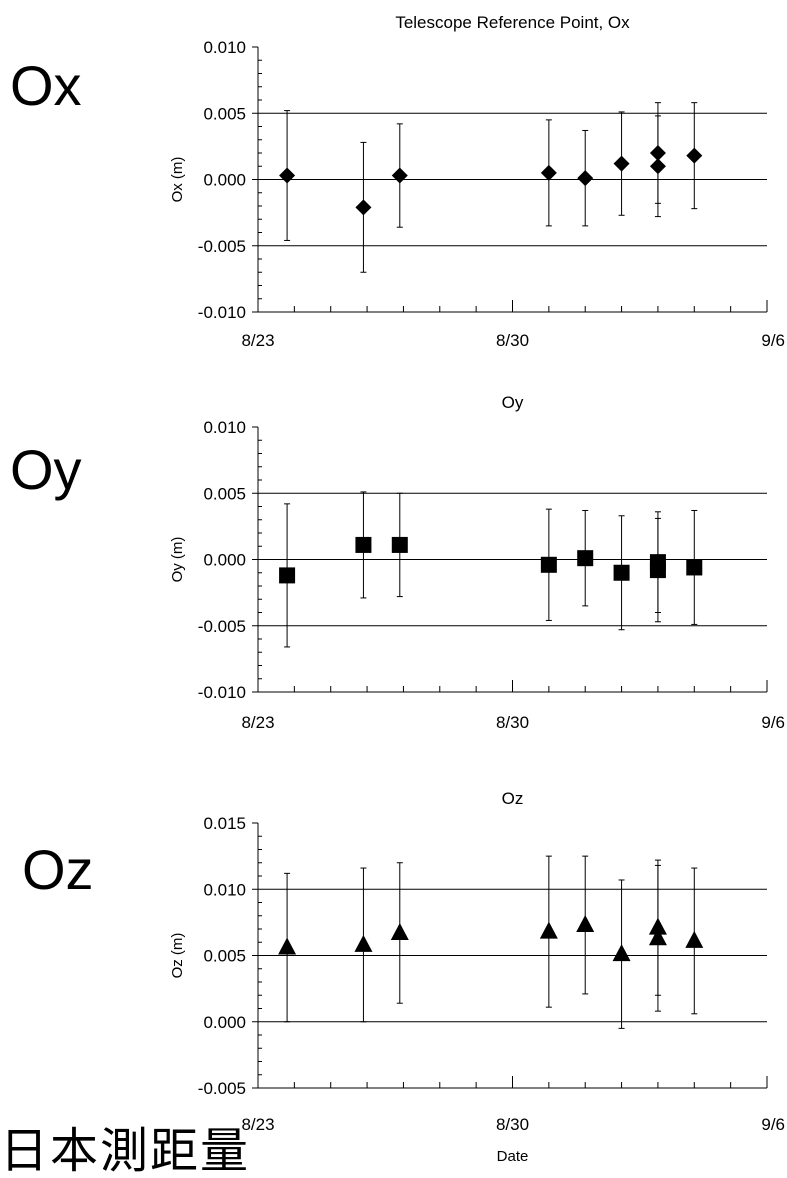 The width and height of the screenshot is (787, 1178). What do you see at coordinates (46, 469) in the screenshot?
I see `oy-side-label: Oy` at bounding box center [46, 469].